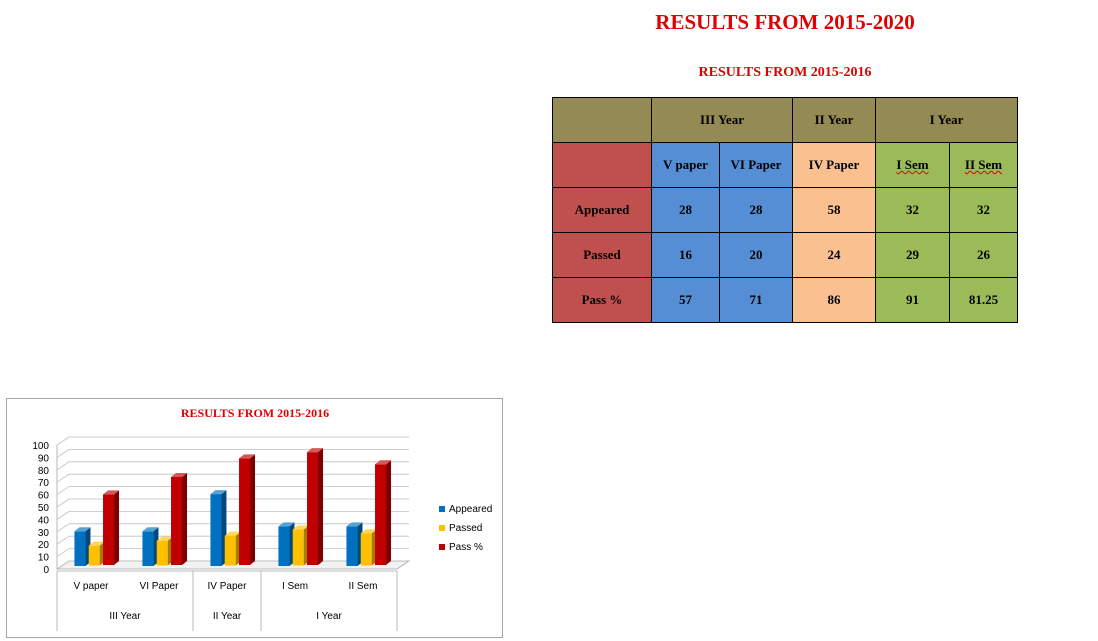 The width and height of the screenshot is (1098, 641). What do you see at coordinates (286, 544) in the screenshot?
I see `bar-appeared-i-sem` at bounding box center [286, 544].